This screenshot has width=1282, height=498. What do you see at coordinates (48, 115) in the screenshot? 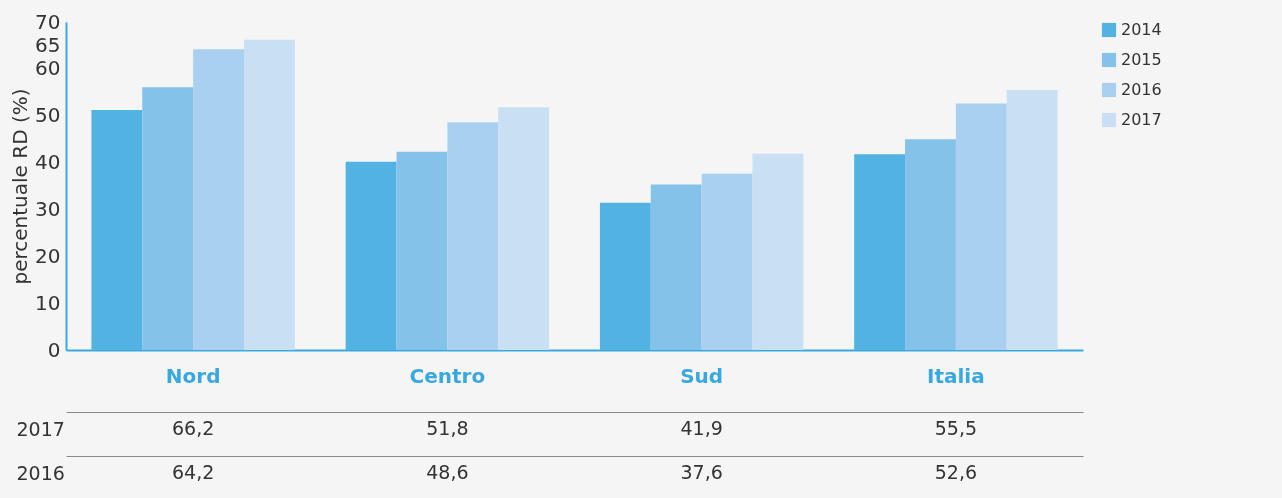
I see `y-tick-label: 50` at bounding box center [48, 115].